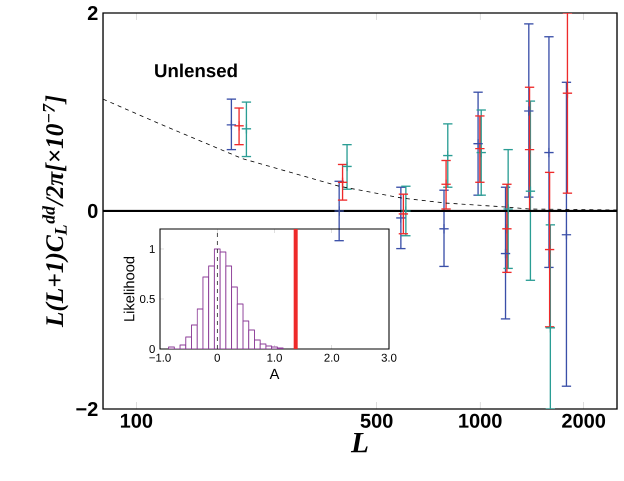 The width and height of the screenshot is (624, 481). Describe the element at coordinates (217, 358) in the screenshot. I see `x-tick-label: 0` at that location.